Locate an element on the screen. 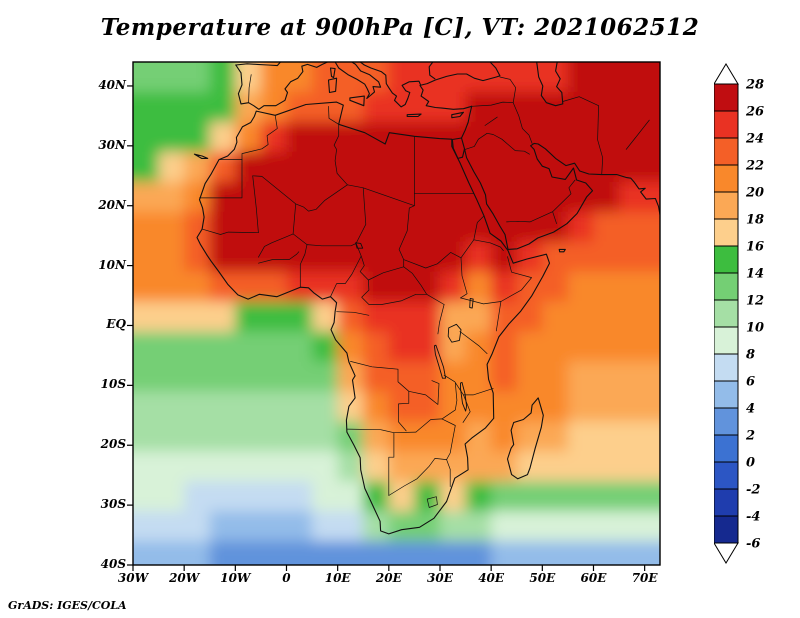  y-tick-label: 10S is located at coordinates (113, 384).